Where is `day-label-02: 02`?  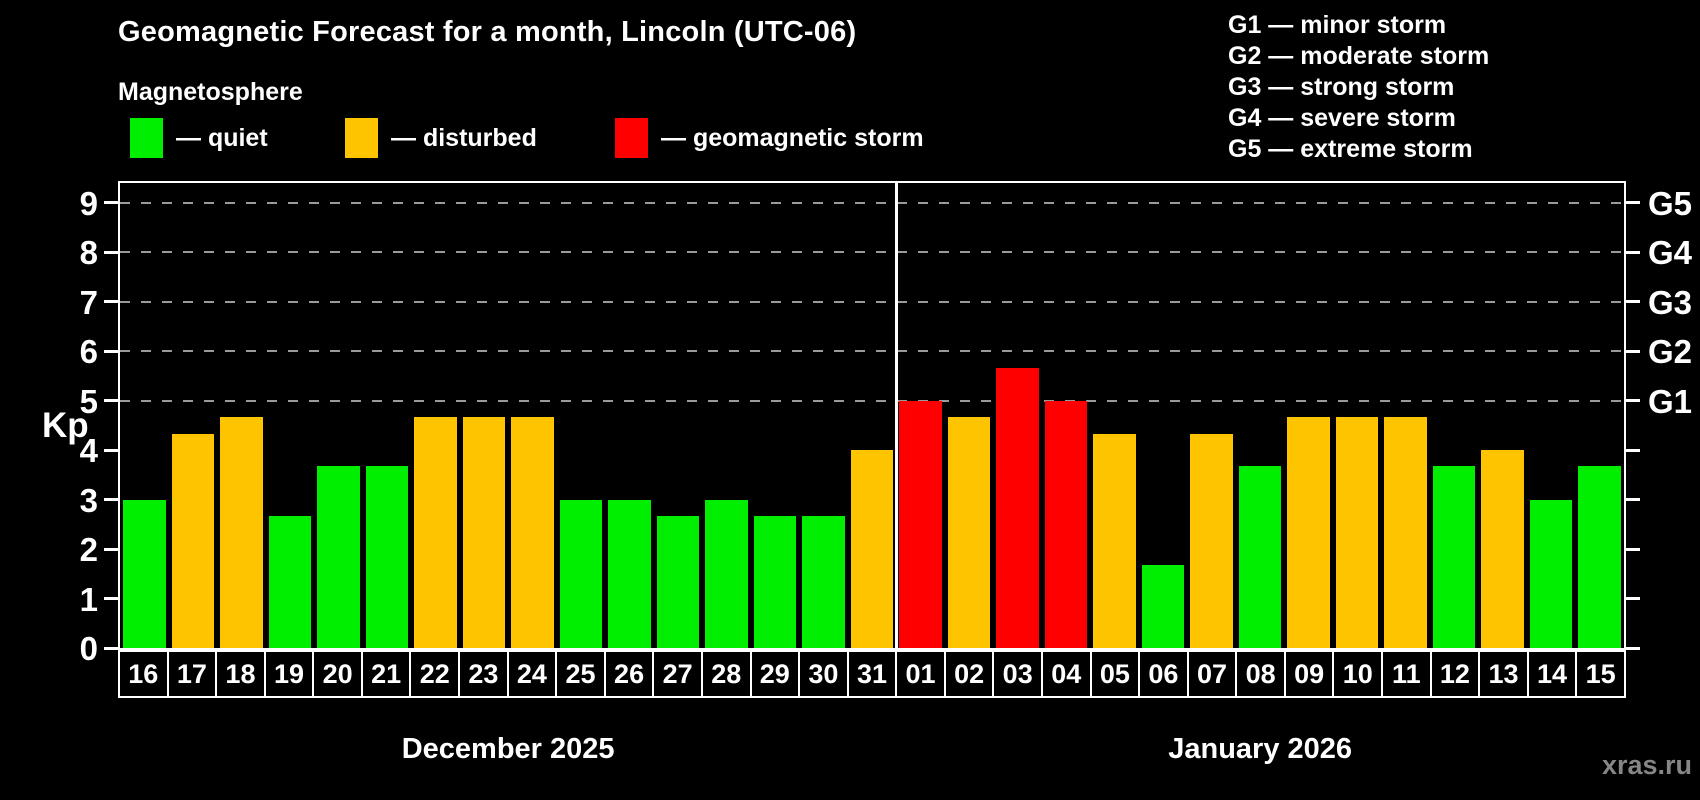
day-label-02: 02 is located at coordinates (970, 674).